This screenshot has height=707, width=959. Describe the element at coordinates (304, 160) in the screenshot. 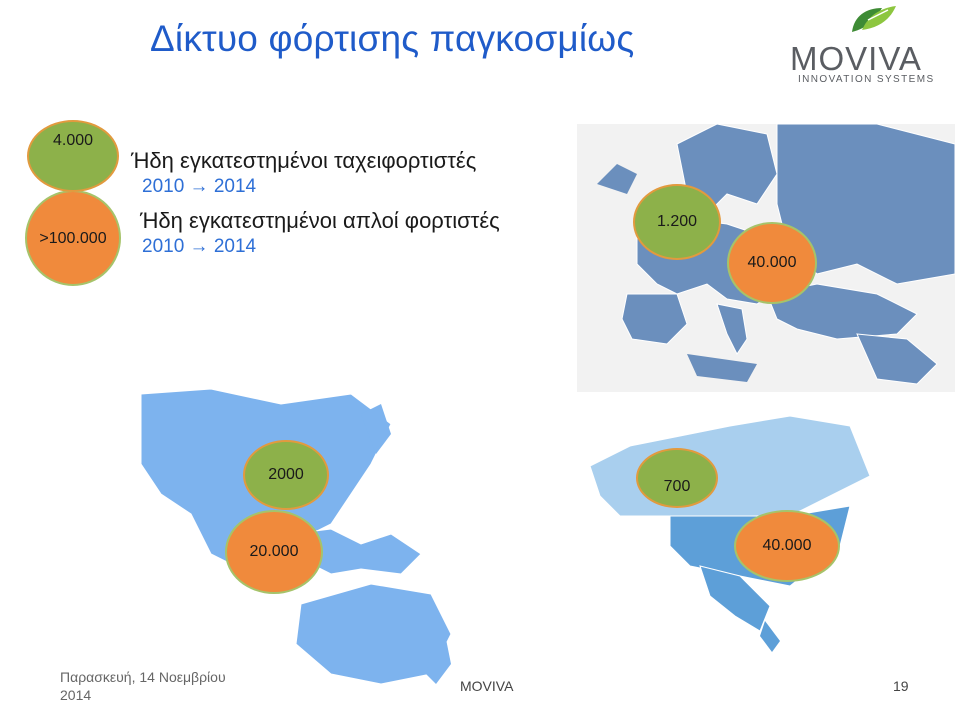

I see `legend-fast-label: Ήδη εγκατεστημένοι ταχειφορτιστές` at that location.